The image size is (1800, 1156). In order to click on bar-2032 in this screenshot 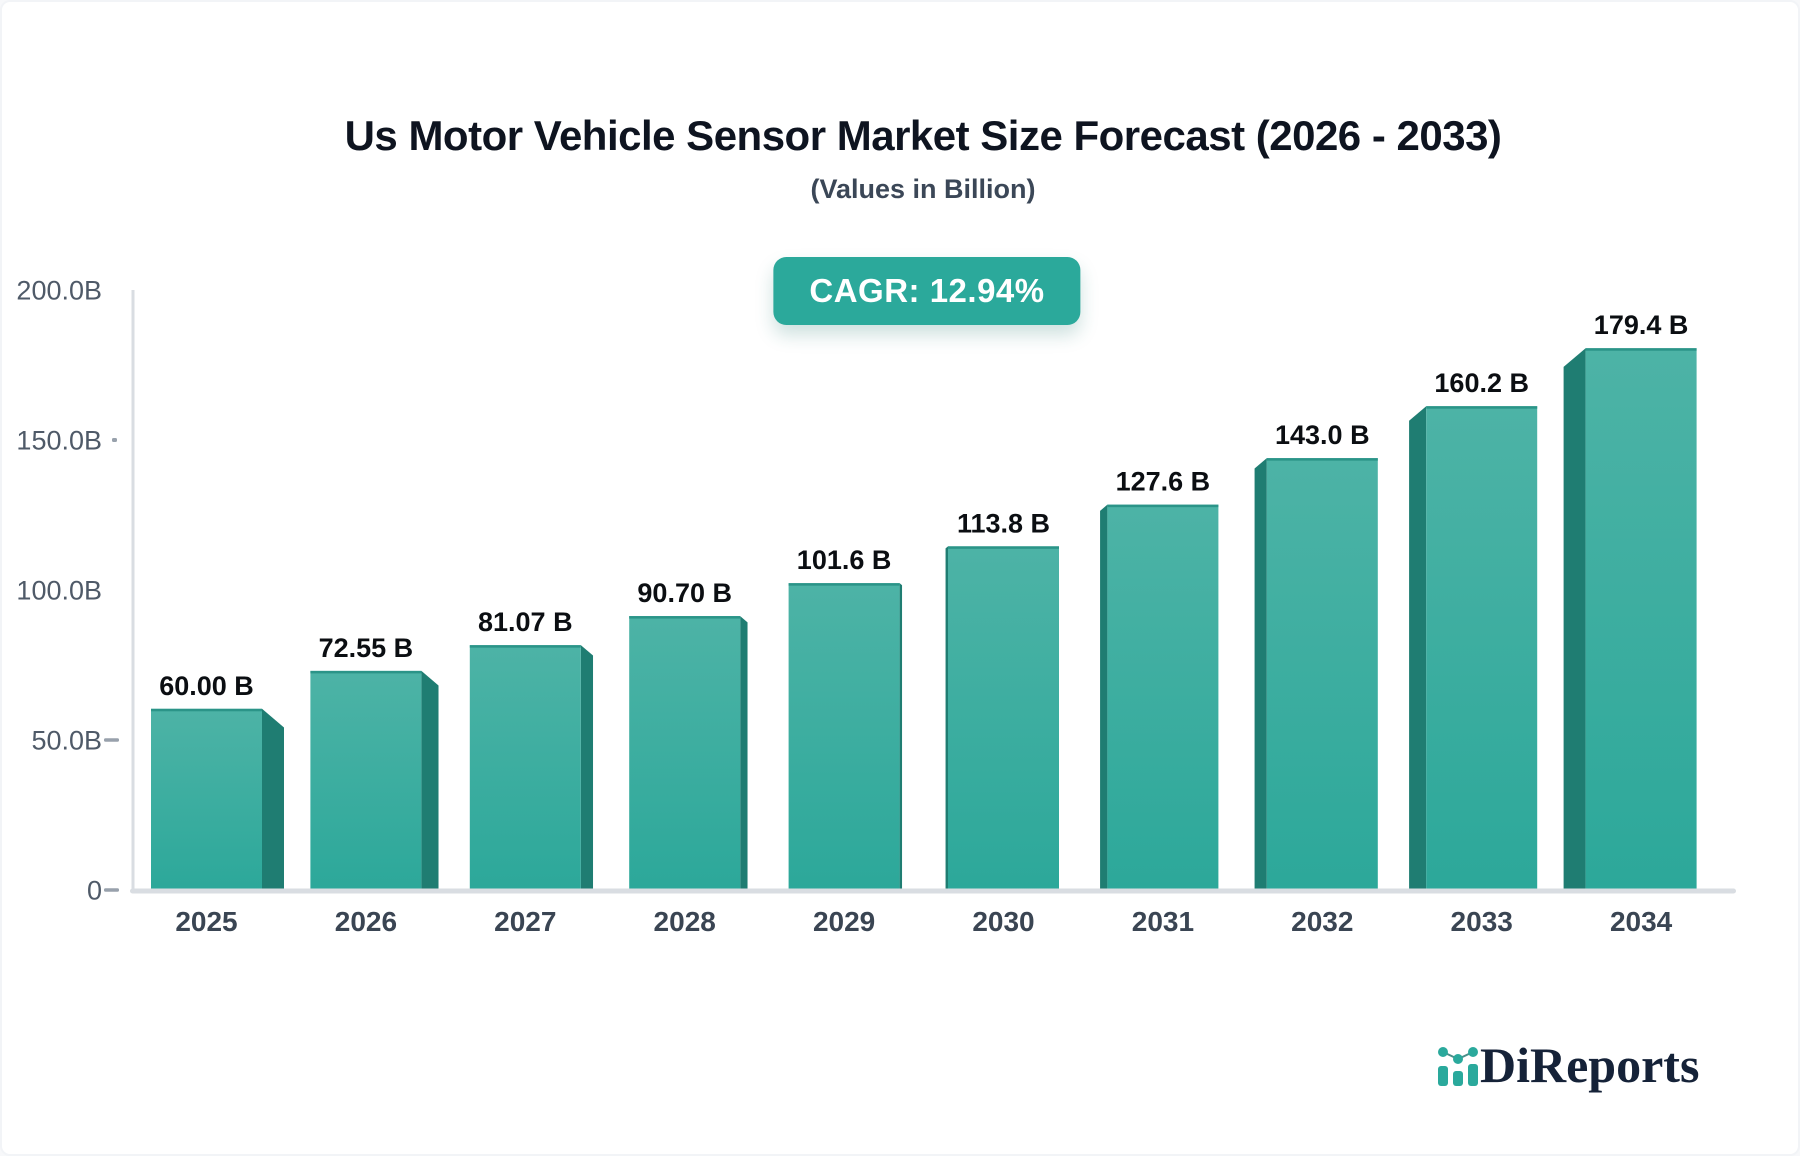, I will do `click(1322, 674)`.